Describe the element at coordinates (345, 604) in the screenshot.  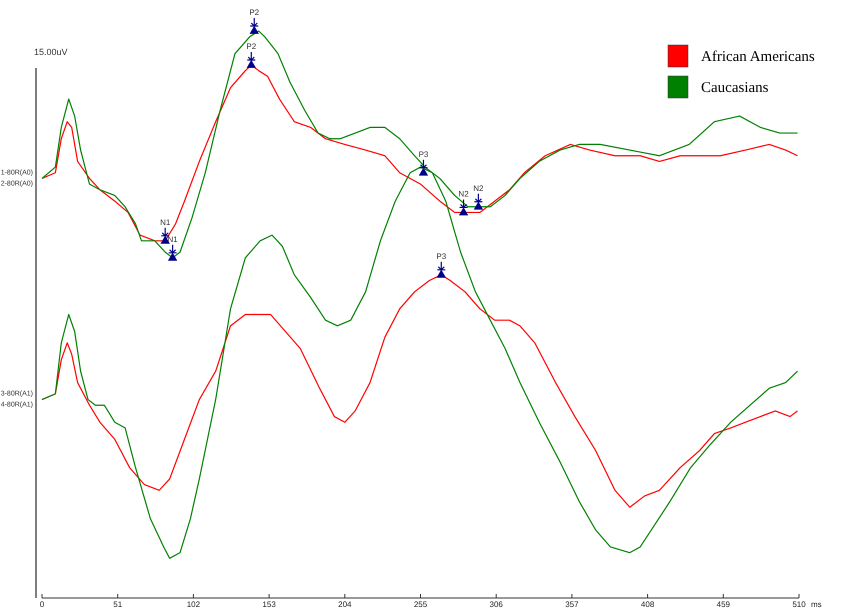
I see `x-tick-label: 204` at that location.